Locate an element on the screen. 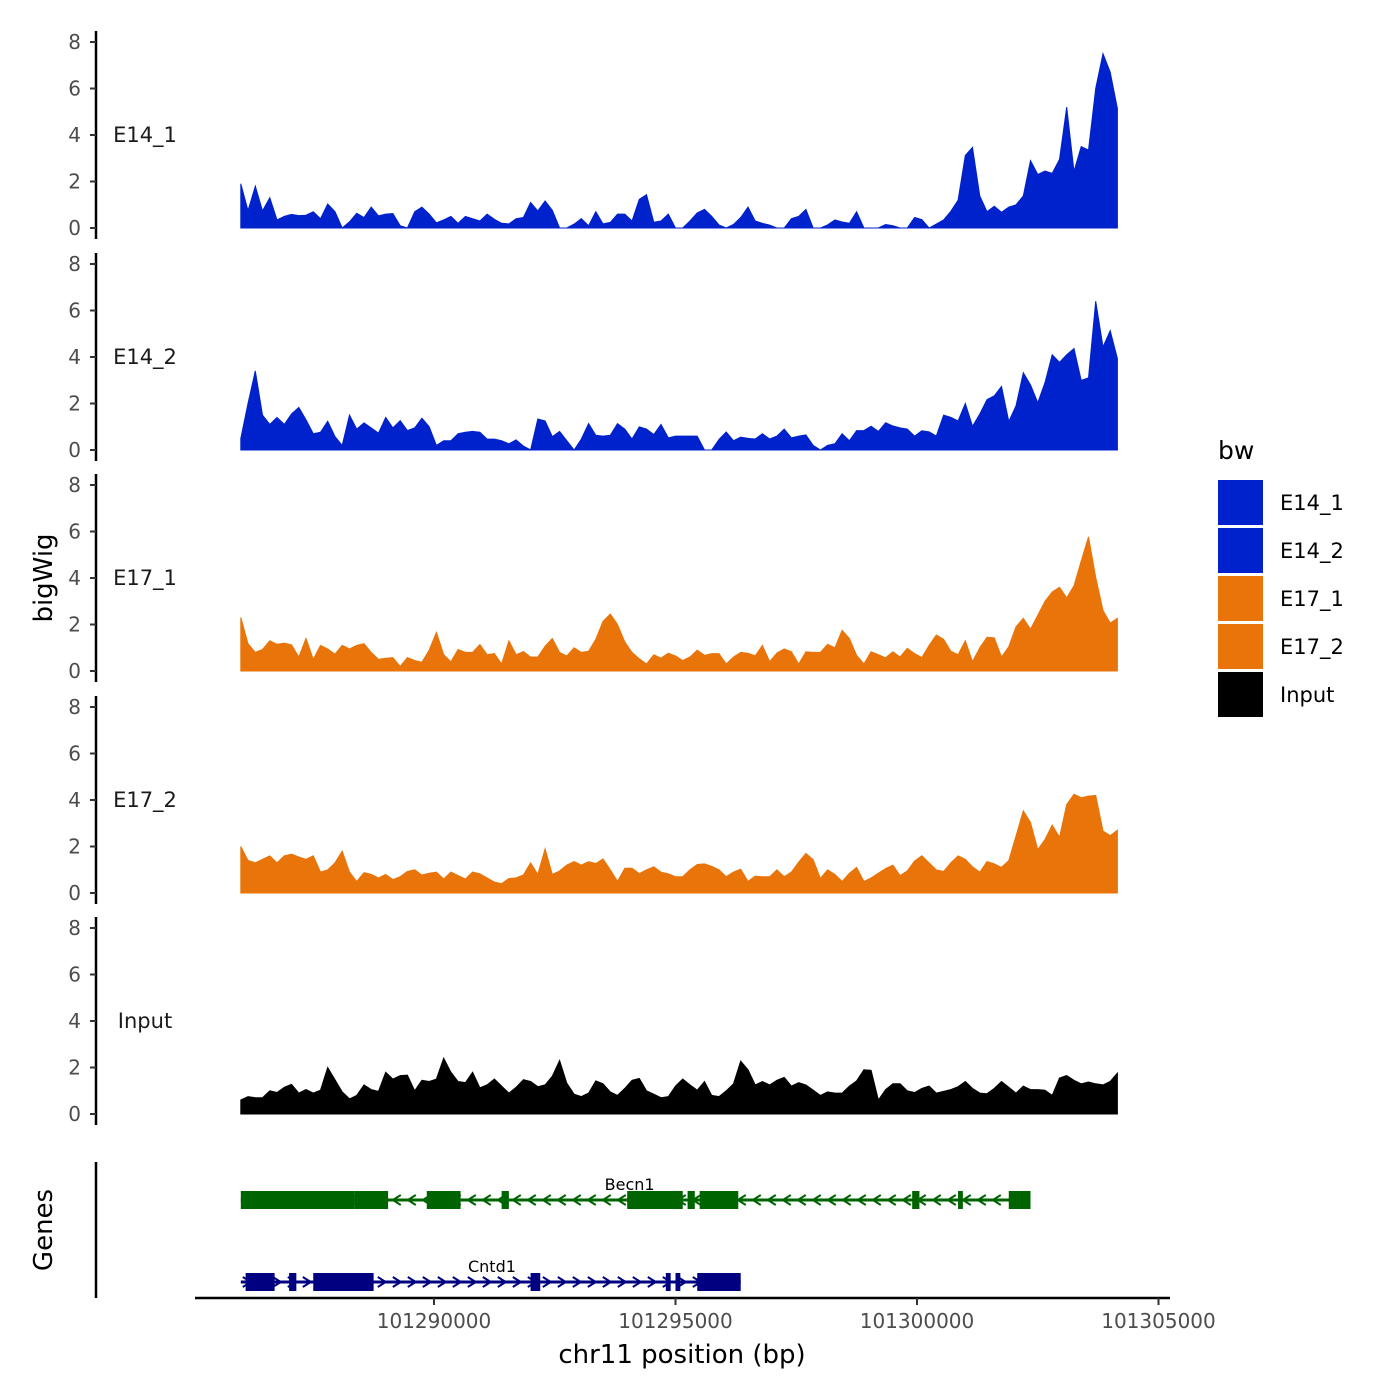 The image size is (1400, 1400). x-axis-title: chr11 position (bp) is located at coordinates (681, 1355).